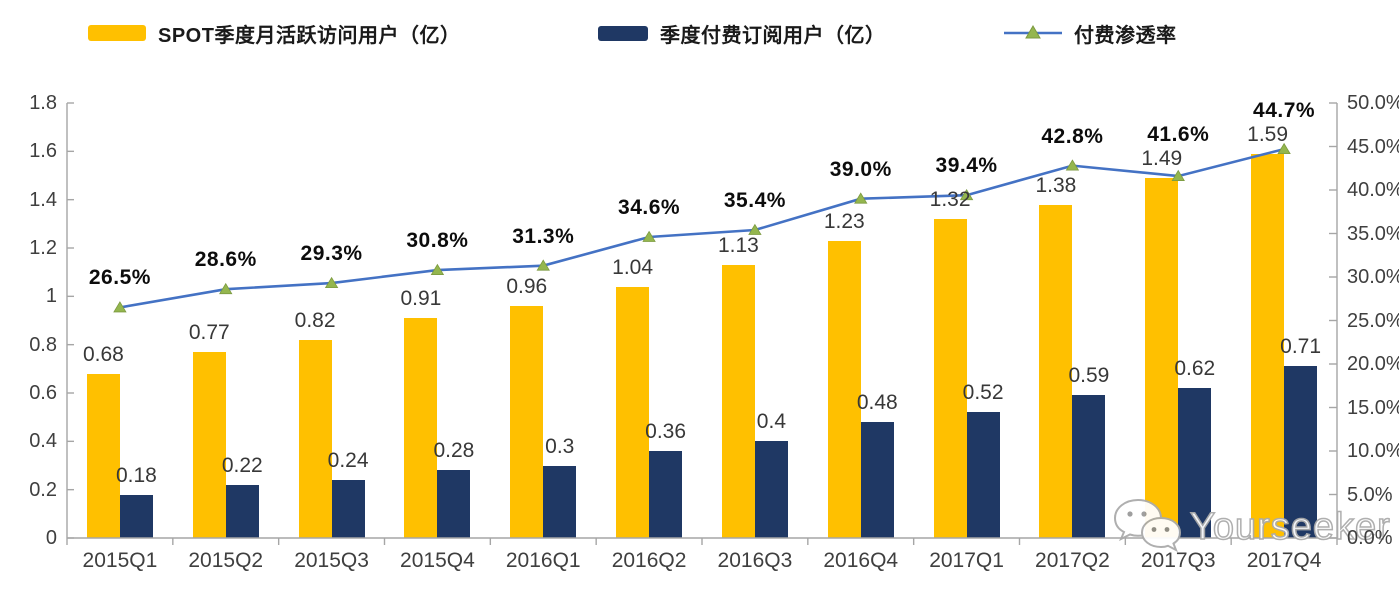 This screenshot has height=596, width=1399. Describe the element at coordinates (1033, 32) in the screenshot. I see `line-marker-icon` at that location.